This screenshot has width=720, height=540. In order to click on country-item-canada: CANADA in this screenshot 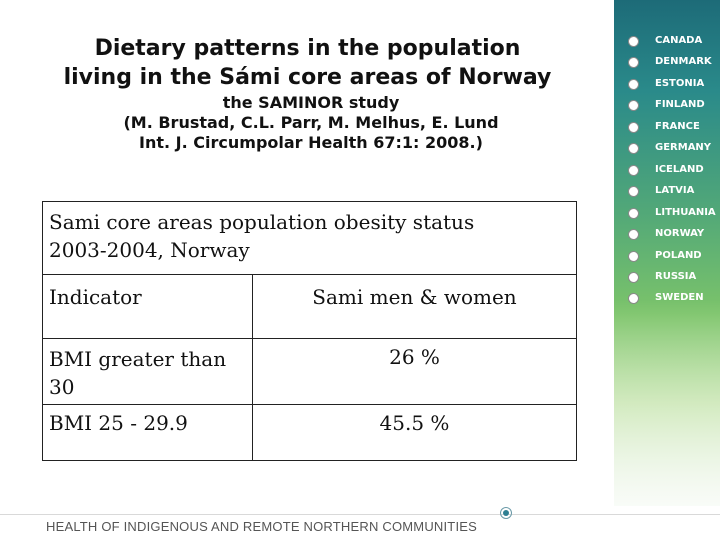, I will do `click(673, 42)`.